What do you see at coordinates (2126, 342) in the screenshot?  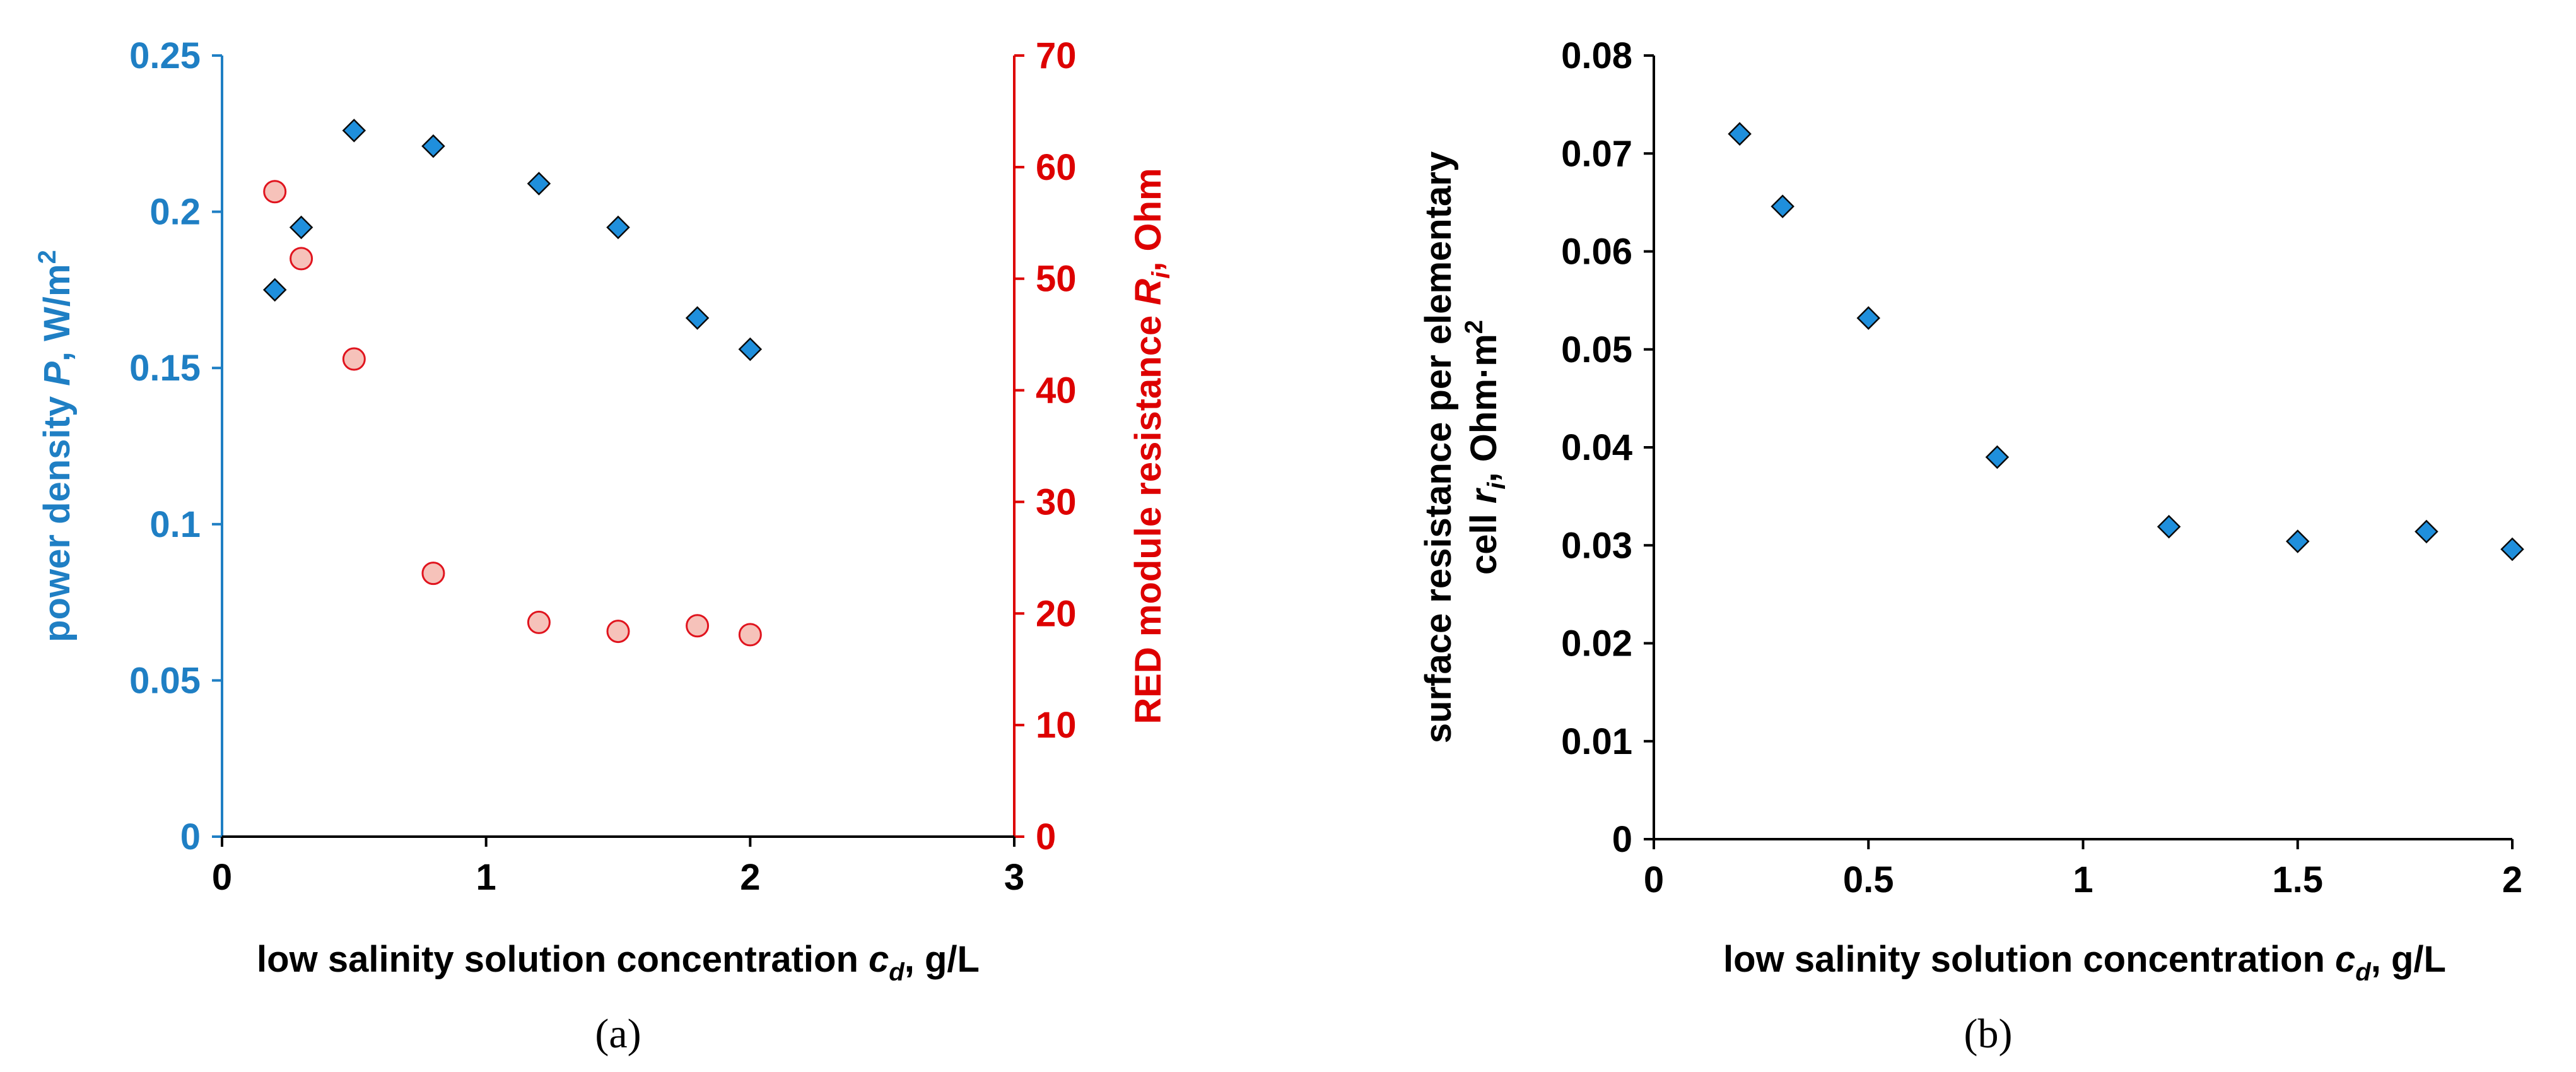 I see `chart-b-points` at bounding box center [2126, 342].